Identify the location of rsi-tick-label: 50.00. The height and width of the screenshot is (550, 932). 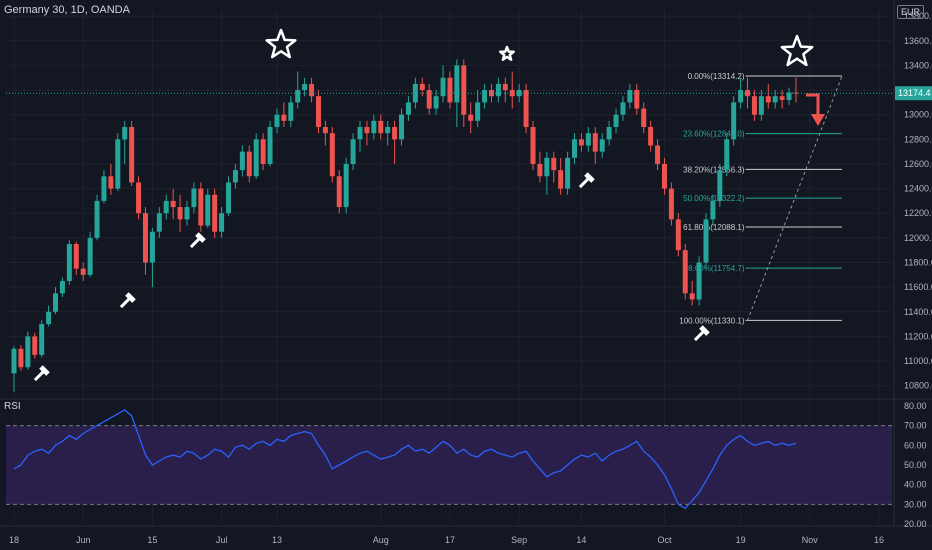
(915, 465).